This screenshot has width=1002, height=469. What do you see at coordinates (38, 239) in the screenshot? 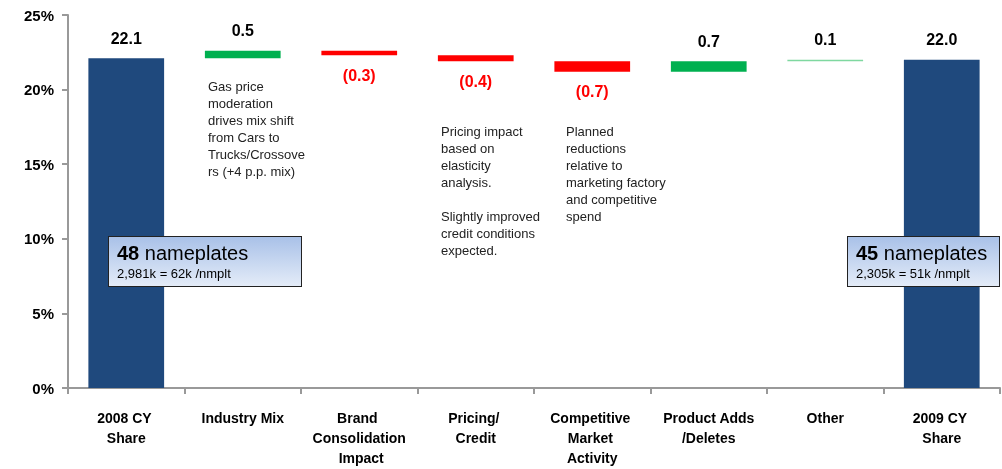
I see `y-tick-label: 10%` at bounding box center [38, 239].